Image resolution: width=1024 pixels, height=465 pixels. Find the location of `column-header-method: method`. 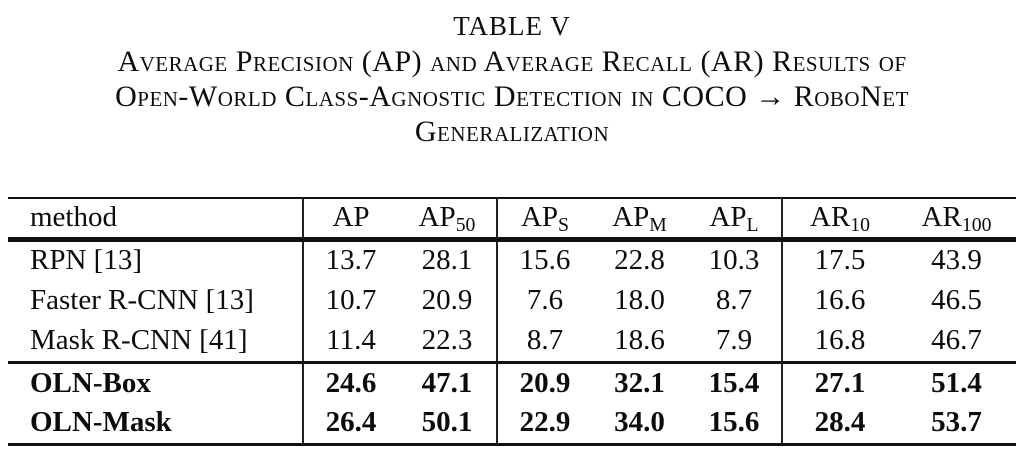

column-header-method: method is located at coordinates (155, 220).